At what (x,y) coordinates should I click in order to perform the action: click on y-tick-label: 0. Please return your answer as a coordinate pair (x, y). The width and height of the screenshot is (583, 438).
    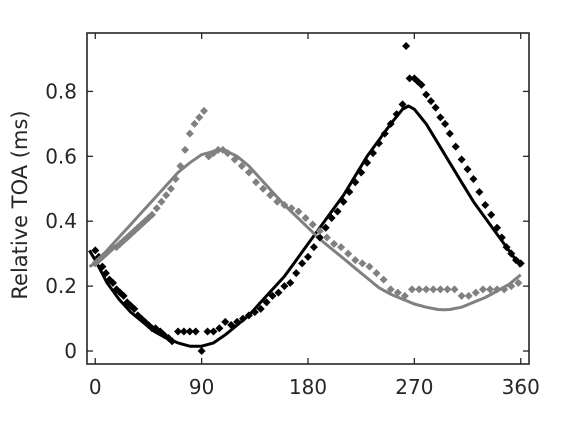
    Looking at the image, I should click on (70, 351).